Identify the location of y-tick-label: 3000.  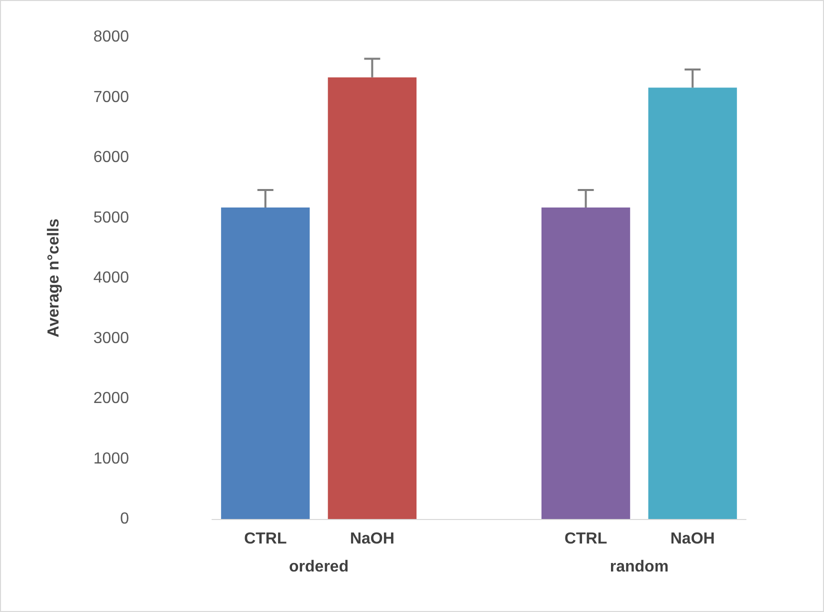
(111, 338).